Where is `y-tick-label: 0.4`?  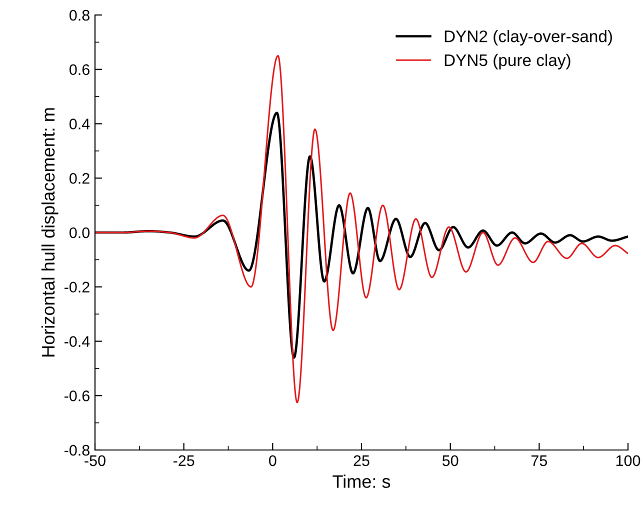 y-tick-label: 0.4 is located at coordinates (80, 124).